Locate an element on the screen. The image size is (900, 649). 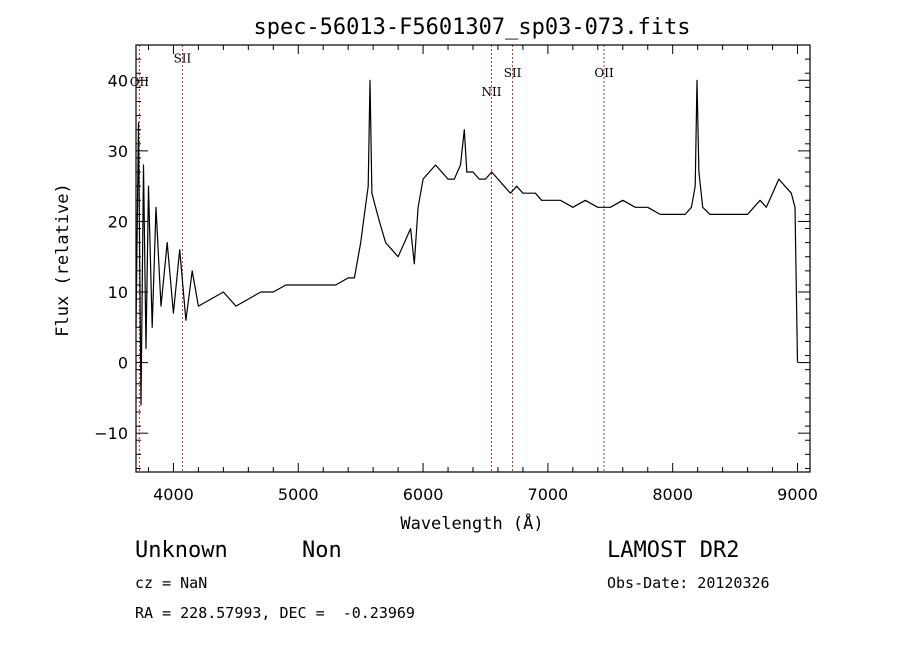
object-subclass: Non is located at coordinates (322, 550).